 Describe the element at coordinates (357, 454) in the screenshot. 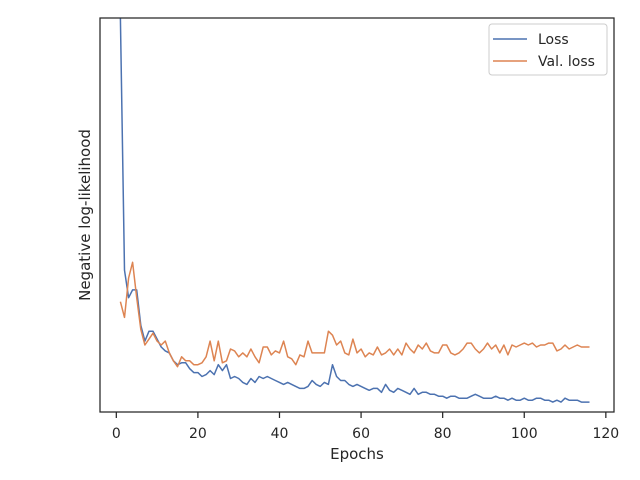

I see `x-axis-label: Epochs` at that location.